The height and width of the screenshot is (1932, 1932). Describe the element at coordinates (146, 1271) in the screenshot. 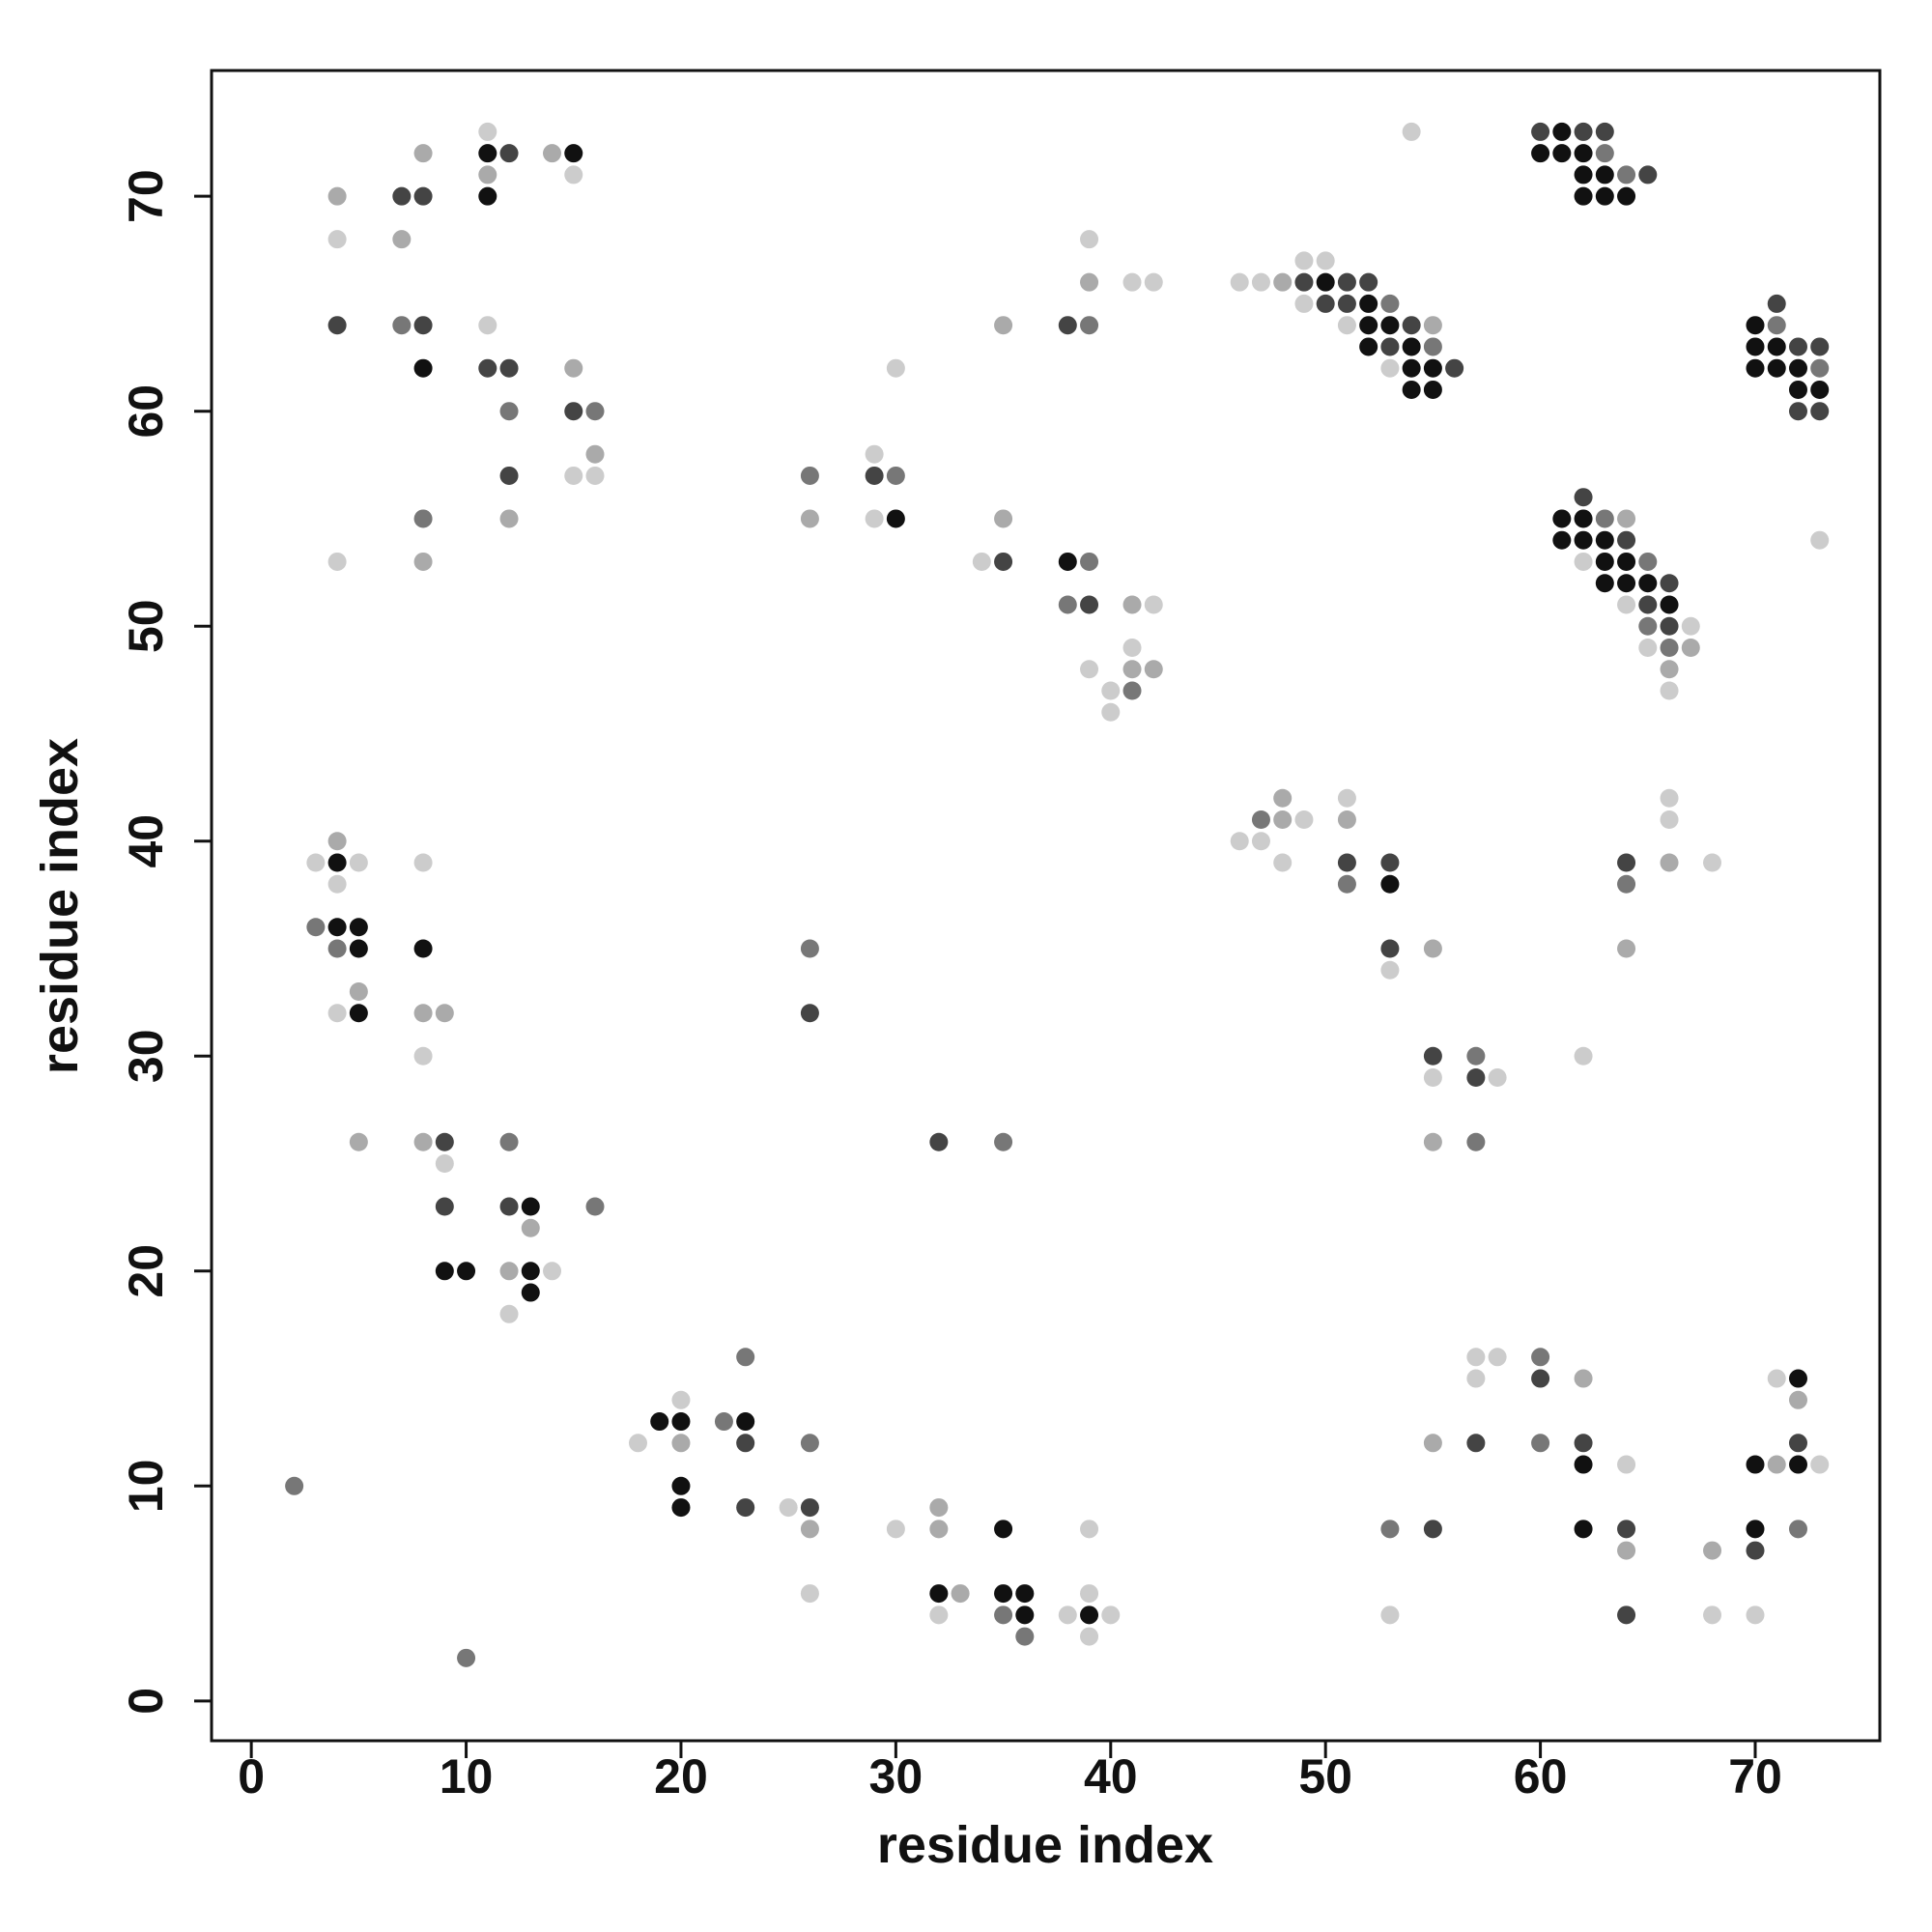

I see `y-tick-label: 20` at that location.